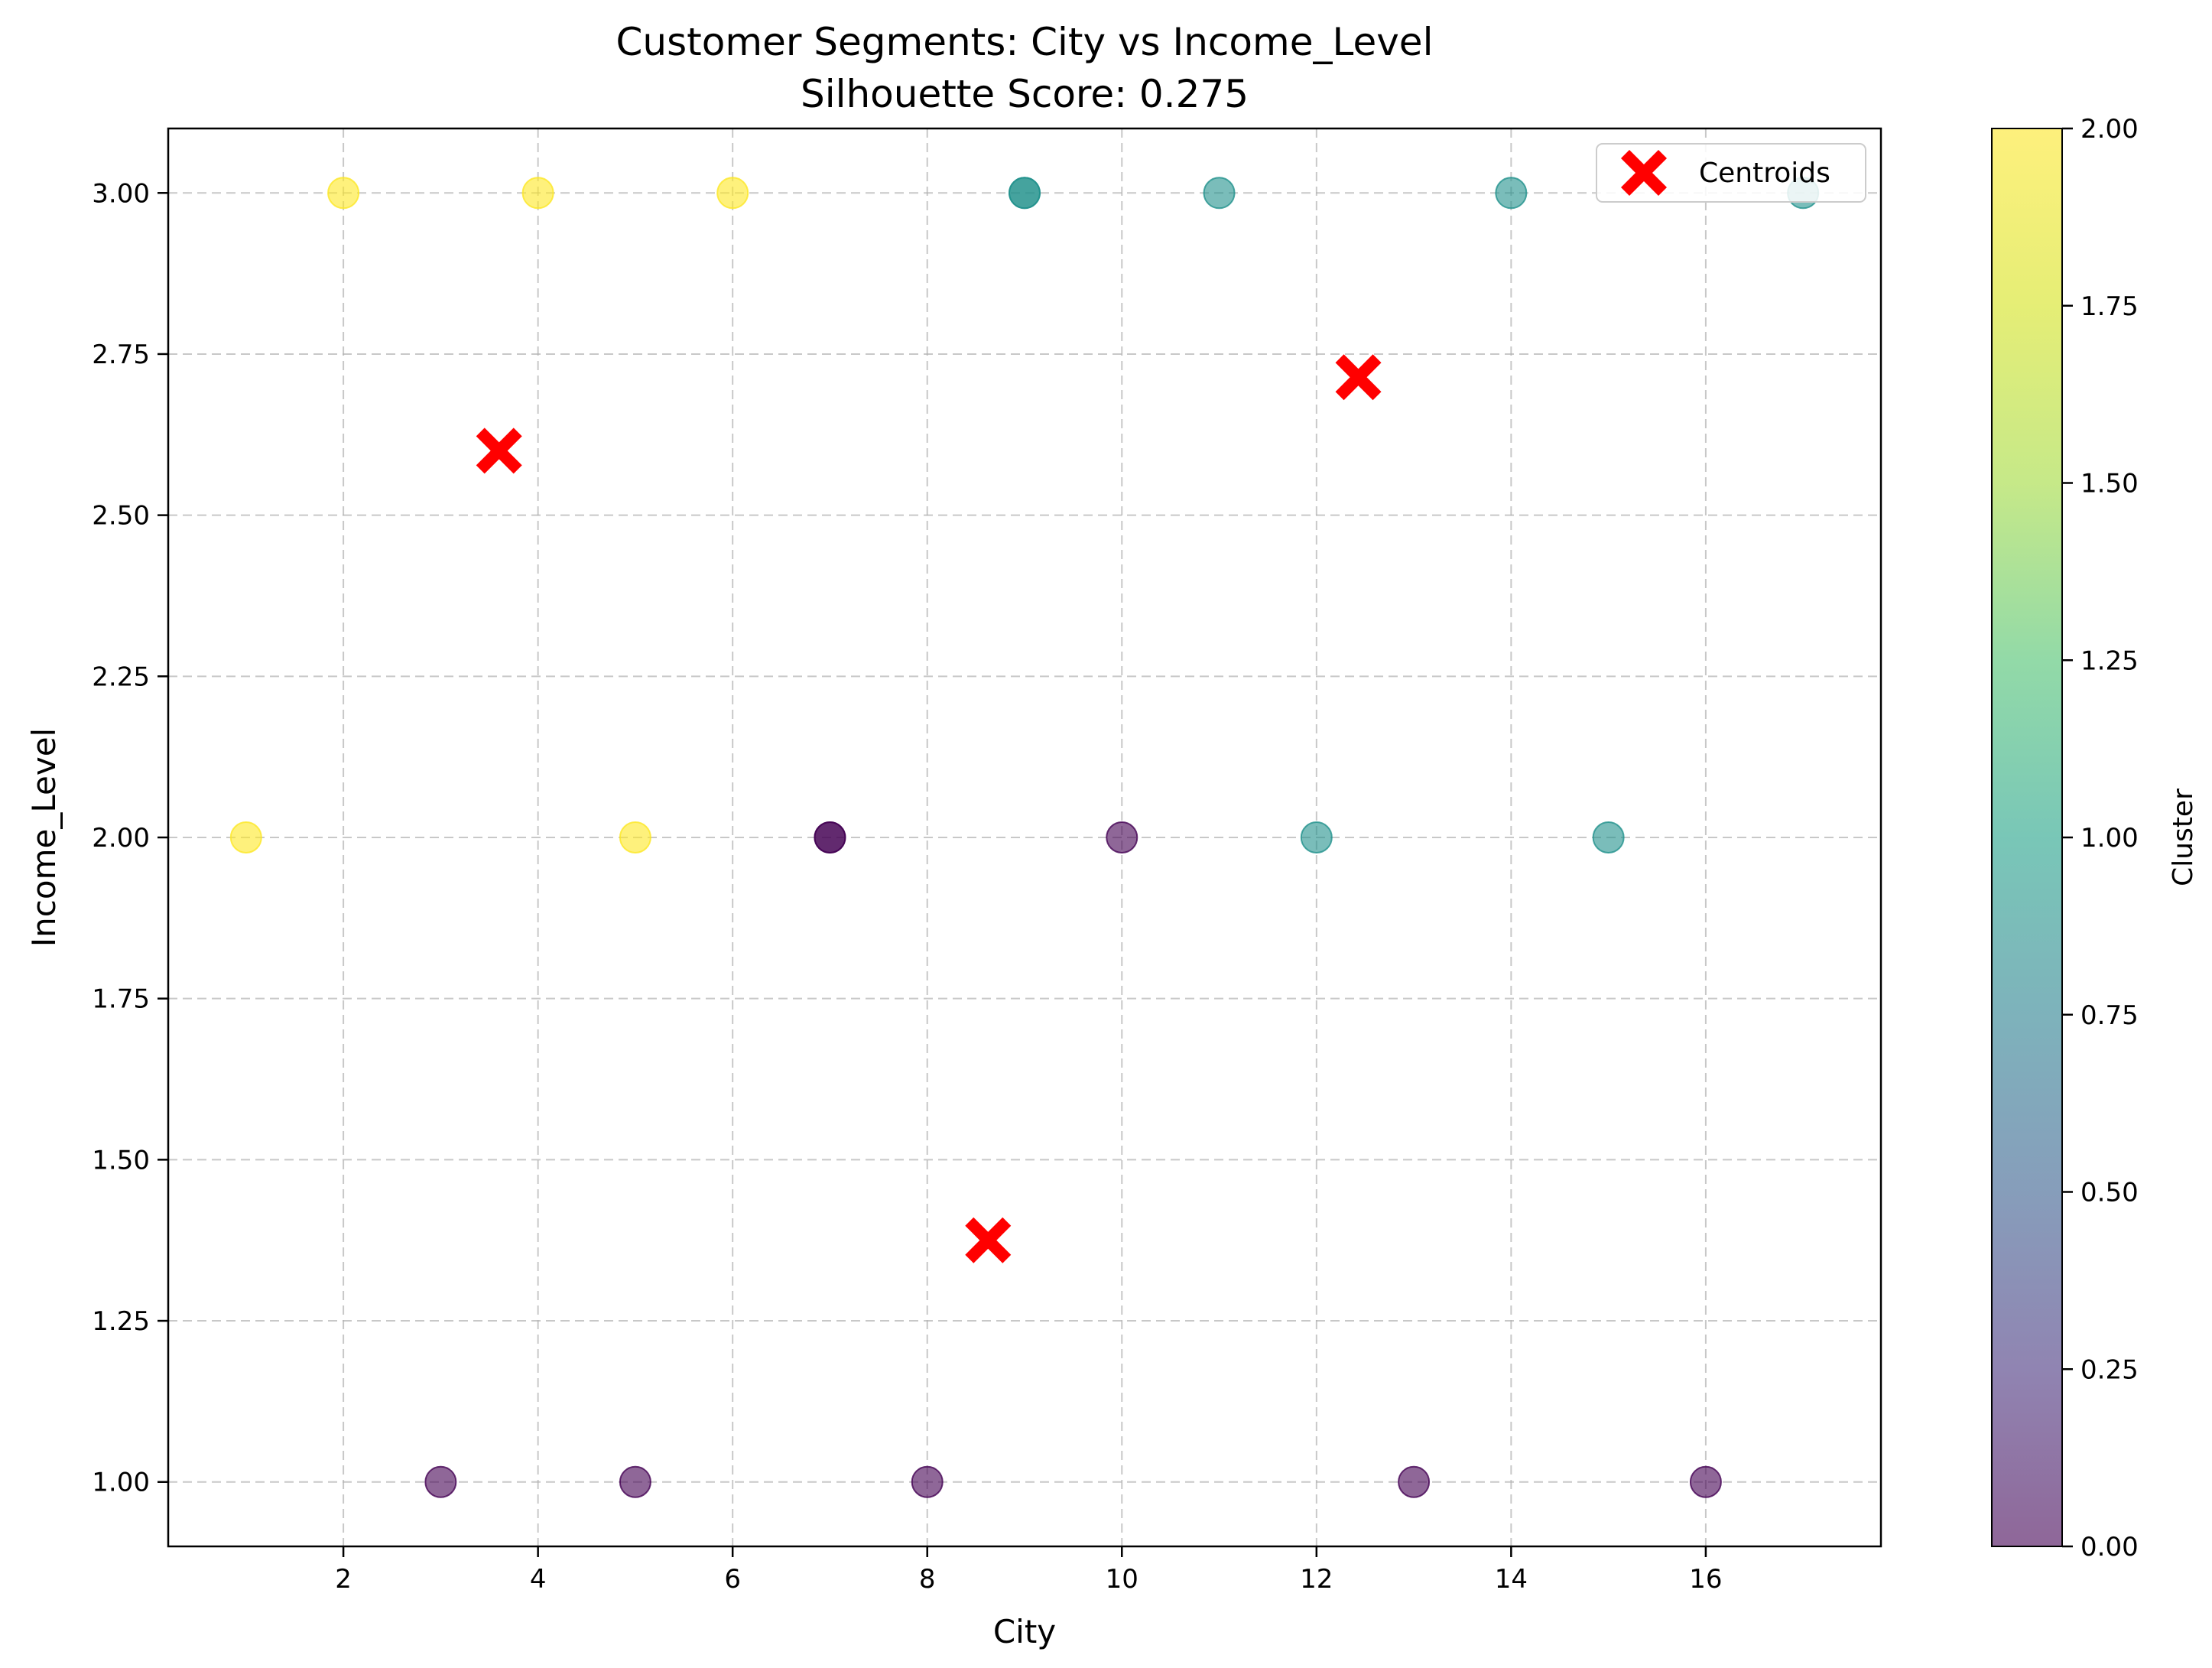  I want to click on y-axis-label: Income_Level, so click(44, 838).